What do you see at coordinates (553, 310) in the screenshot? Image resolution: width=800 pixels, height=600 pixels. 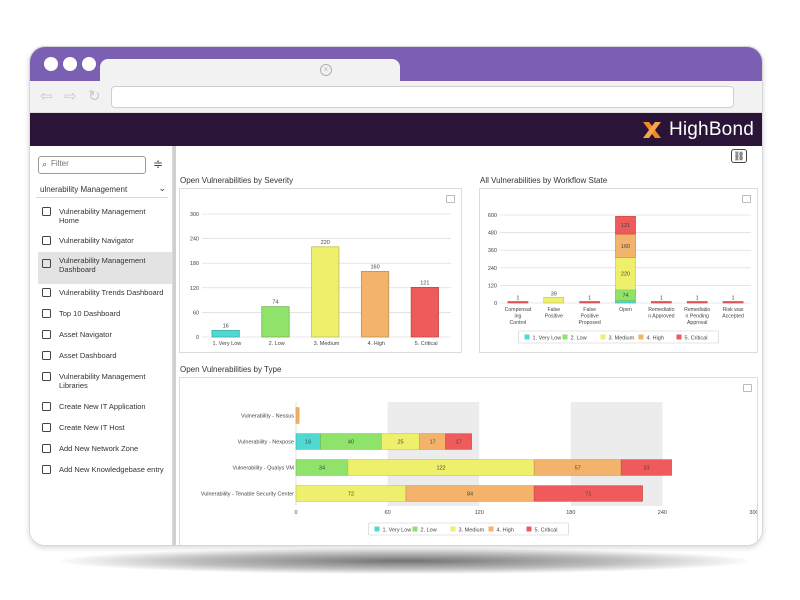 I see `x-tick-label: False` at bounding box center [553, 310].